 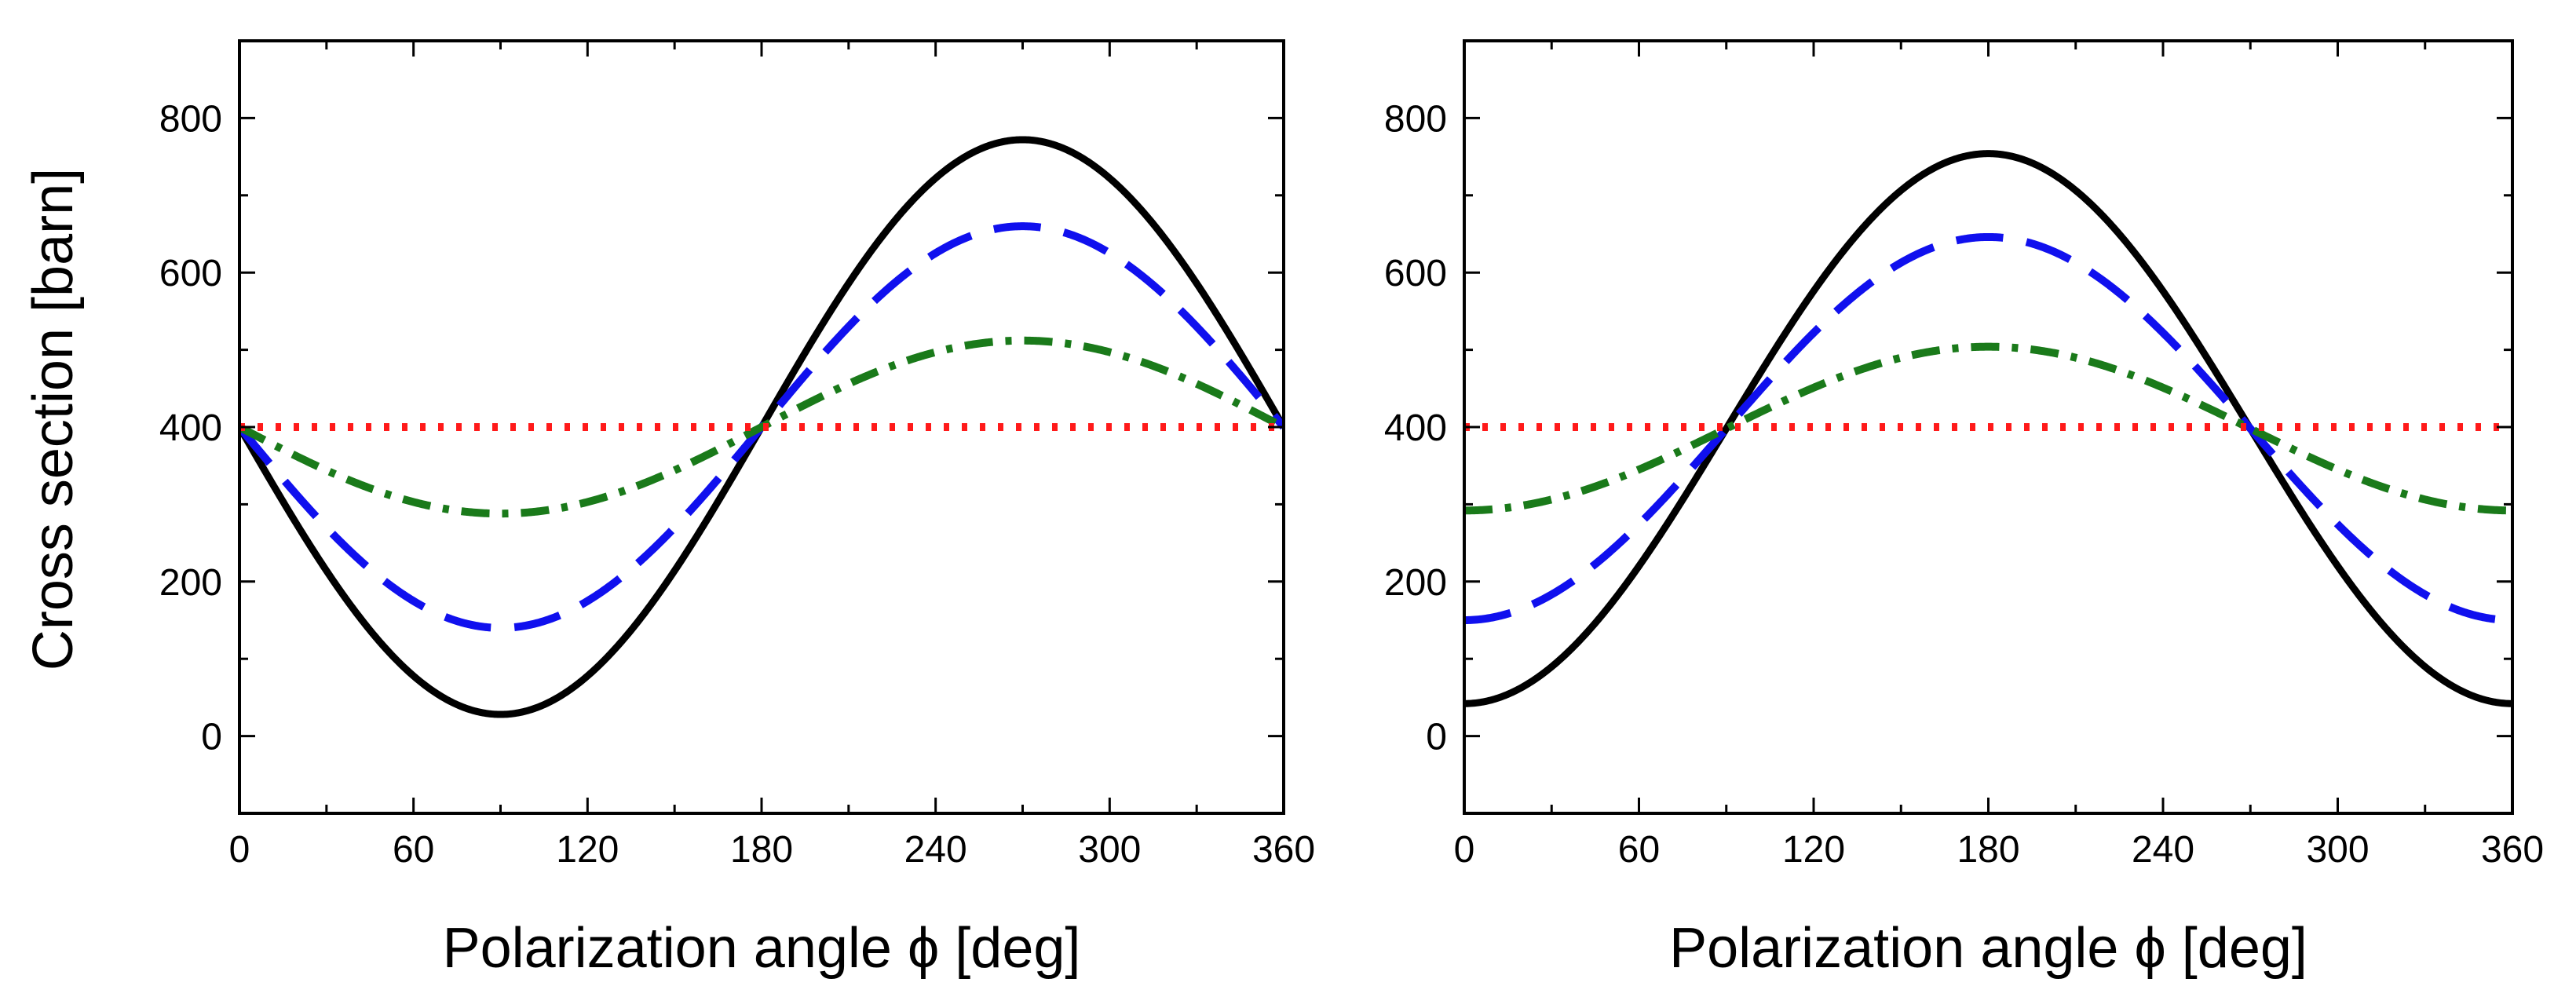 What do you see at coordinates (53, 419) in the screenshot?
I see `y-axis-title: Cross section [barn]` at bounding box center [53, 419].